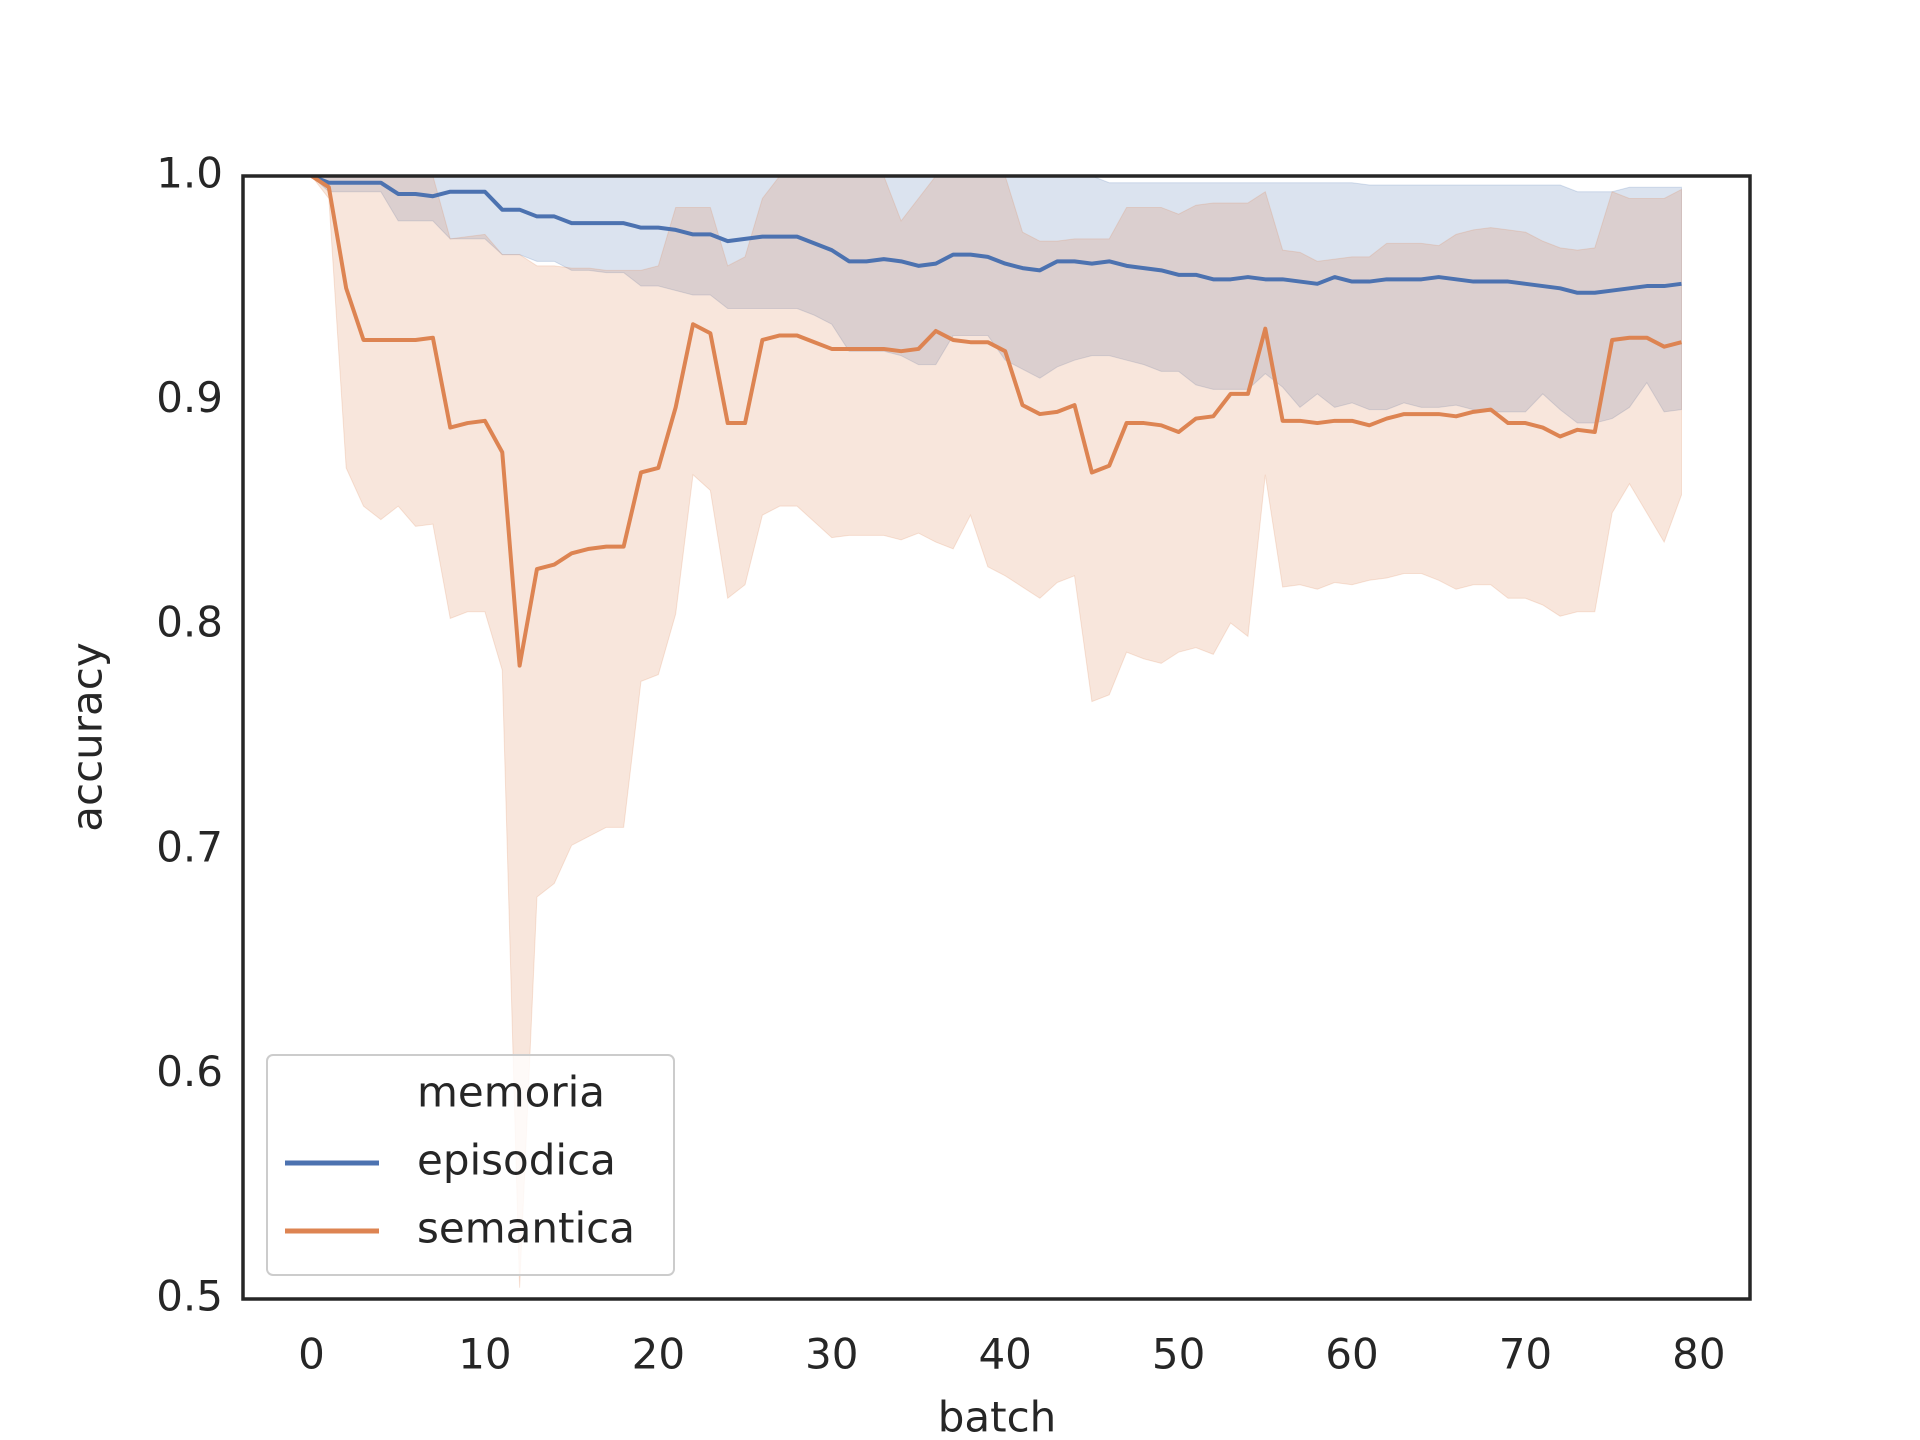 This screenshot has width=1920, height=1440. What do you see at coordinates (1004, 1354) in the screenshot?
I see `x-tick-label: 40` at bounding box center [1004, 1354].